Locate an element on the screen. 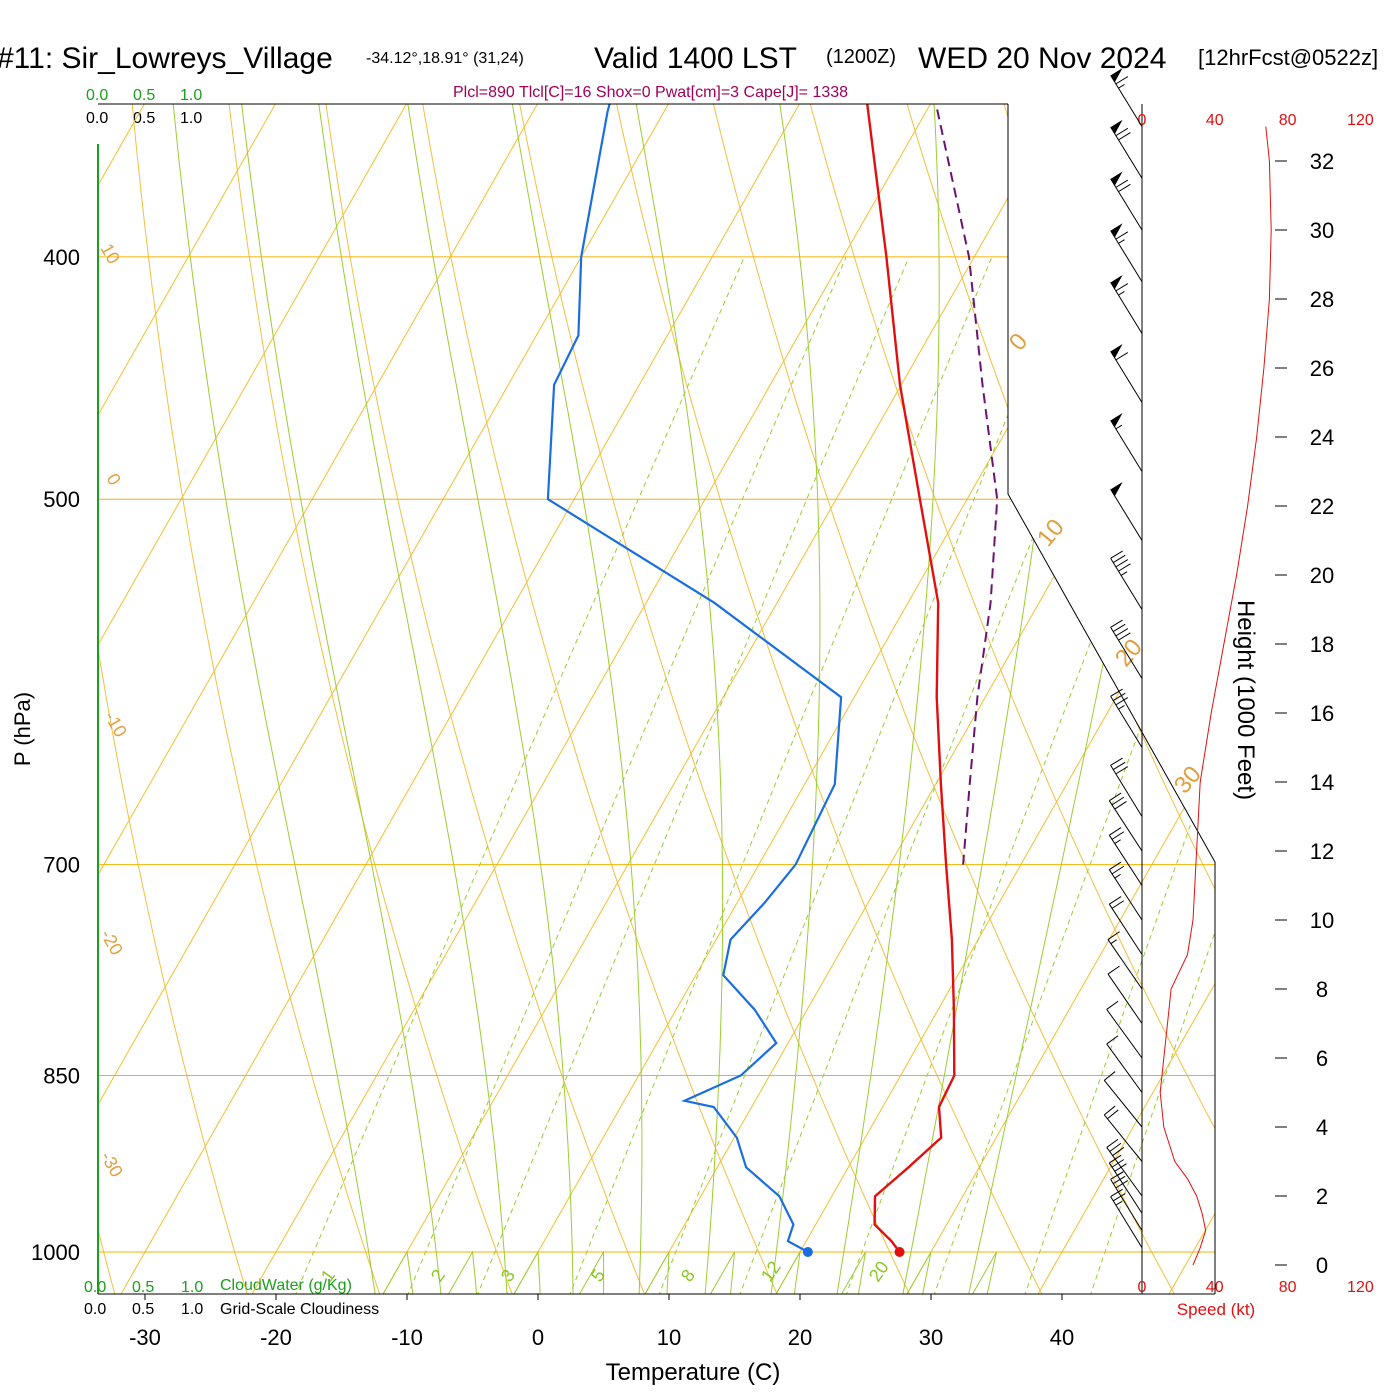 The height and width of the screenshot is (1400, 1400). x-tick-label: 0 is located at coordinates (538, 1337).